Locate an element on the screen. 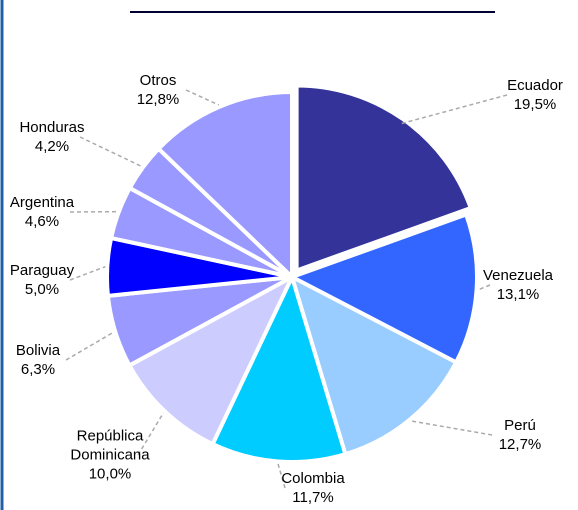 This screenshot has width=578, height=510. label-text: 10,0% is located at coordinates (110, 474).